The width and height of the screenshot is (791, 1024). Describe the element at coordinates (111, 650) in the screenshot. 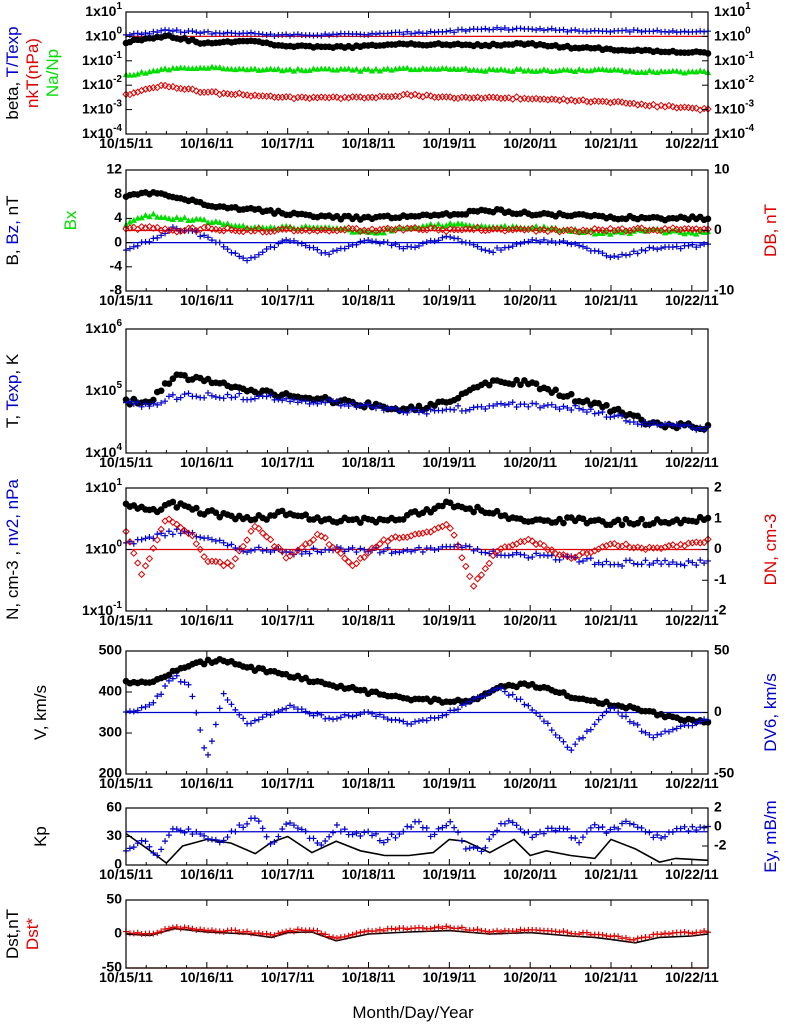

I see `tick-label: 500` at that location.